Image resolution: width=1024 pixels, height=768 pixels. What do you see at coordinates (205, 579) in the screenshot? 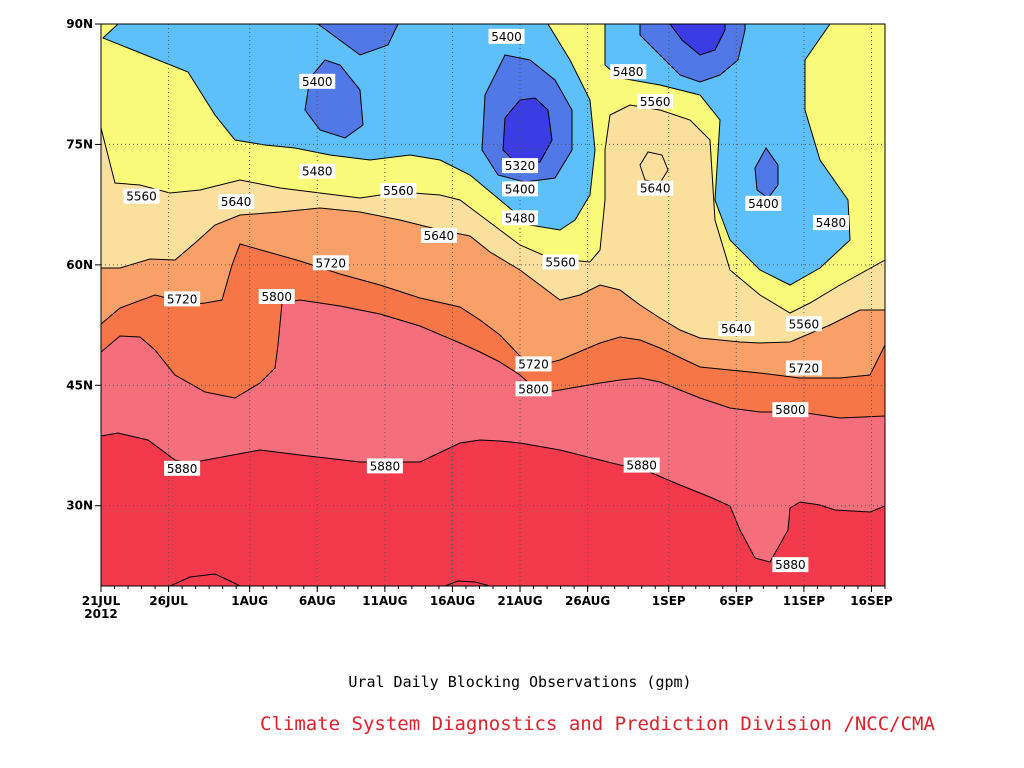
I see `contour-line-5880-south` at bounding box center [205, 579].